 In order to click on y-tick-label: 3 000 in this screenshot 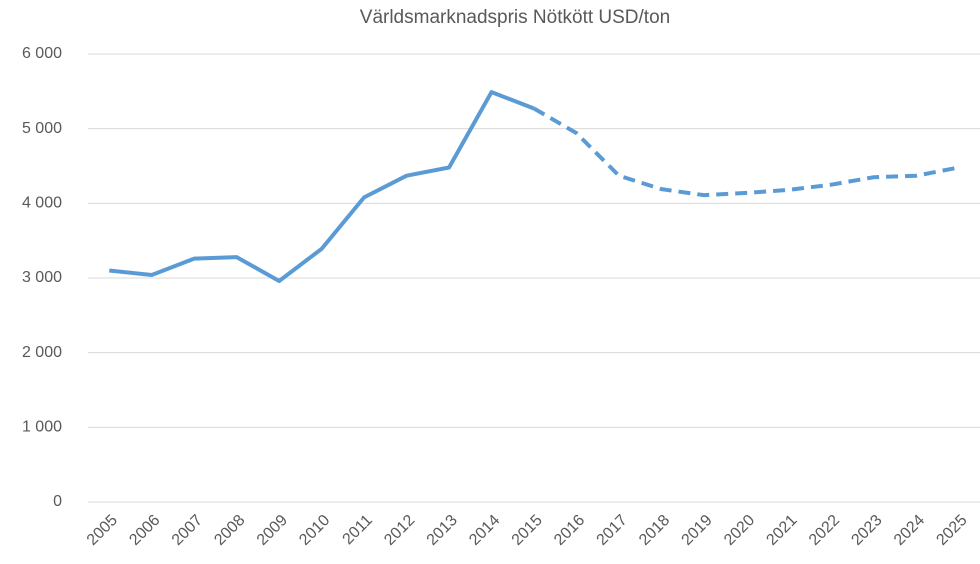, I will do `click(42, 277)`.